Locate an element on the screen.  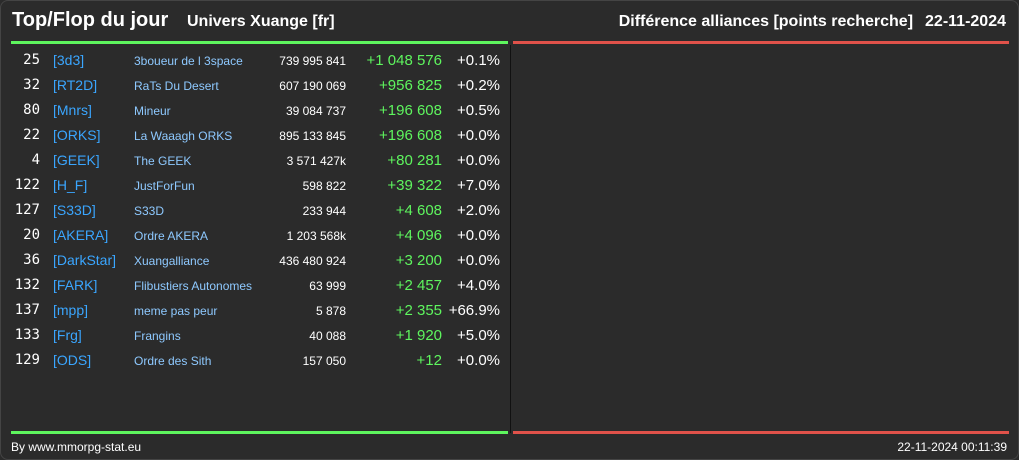
alliance-tag-link: [ODS] is located at coordinates (72, 360).